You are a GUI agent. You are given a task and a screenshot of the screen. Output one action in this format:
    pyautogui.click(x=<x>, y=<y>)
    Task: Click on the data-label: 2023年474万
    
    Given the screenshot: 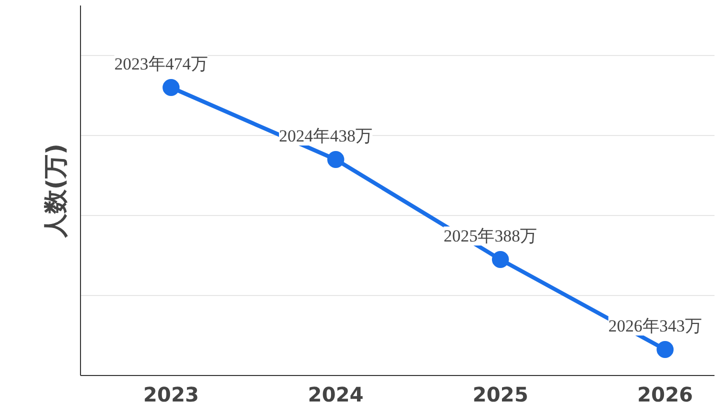 What is the action you would take?
    pyautogui.click(x=161, y=64)
    